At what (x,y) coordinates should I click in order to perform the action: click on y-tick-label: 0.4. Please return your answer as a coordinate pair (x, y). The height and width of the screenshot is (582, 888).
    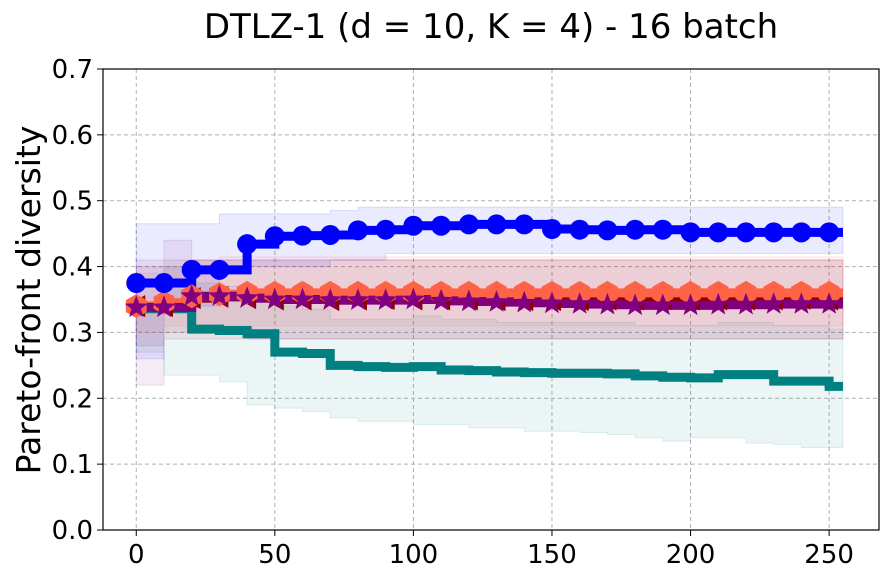
    Looking at the image, I should click on (72, 268).